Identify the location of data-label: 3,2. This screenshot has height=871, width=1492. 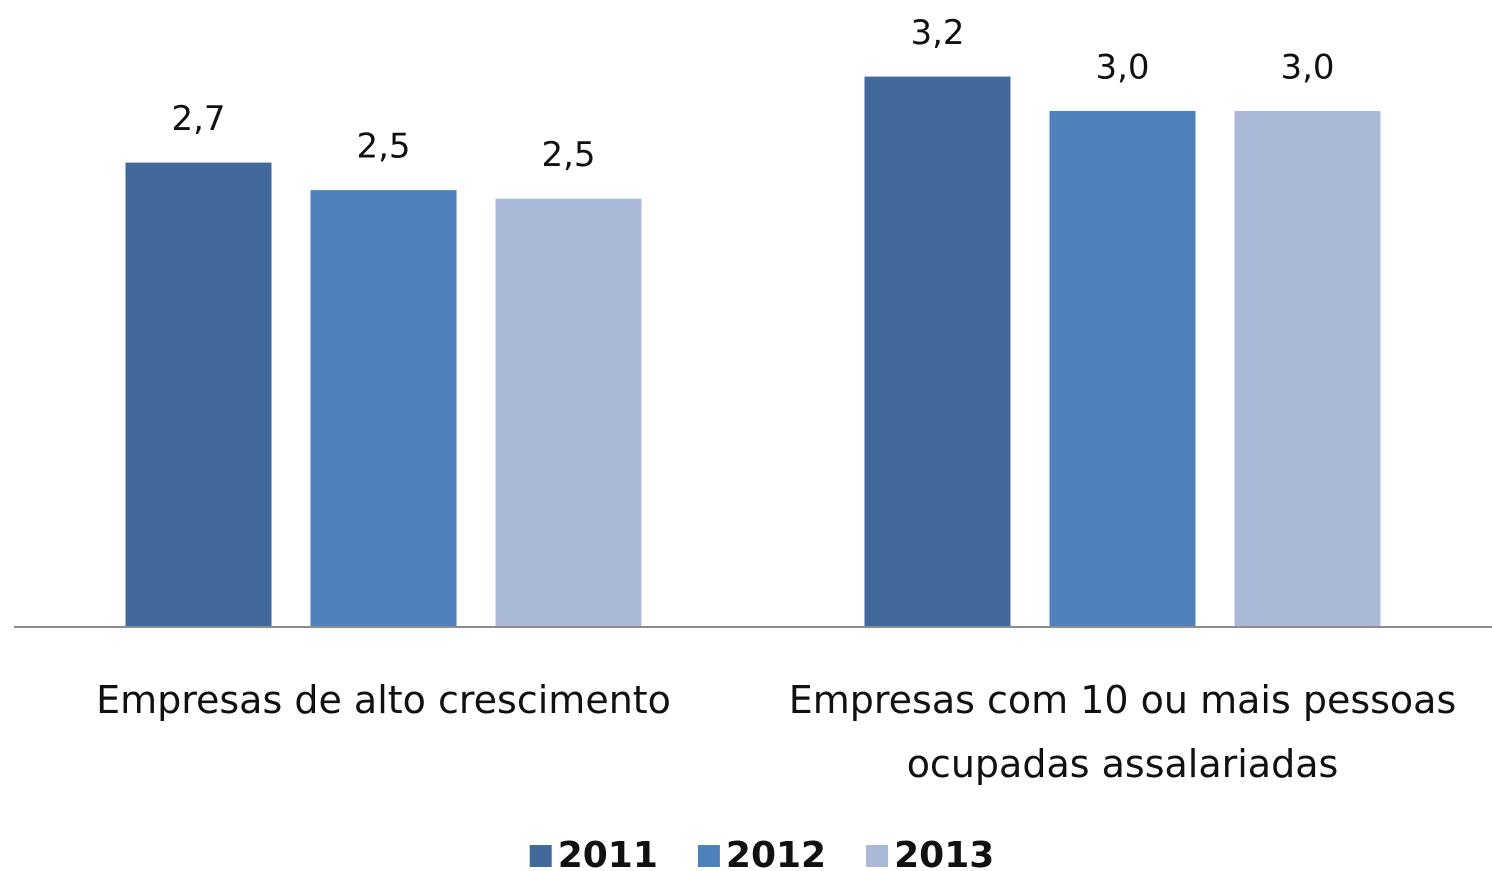
(937, 33).